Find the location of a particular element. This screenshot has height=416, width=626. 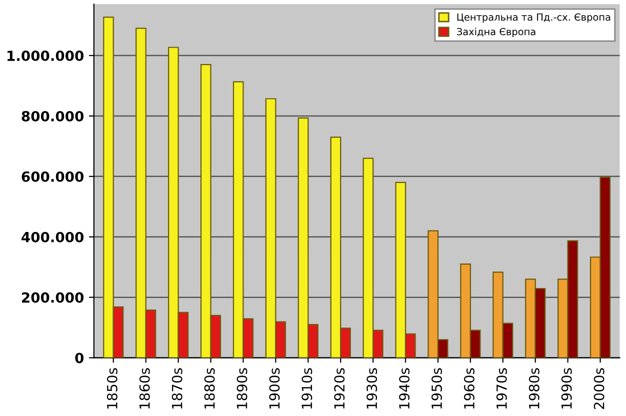

x-tick-label: 1920s is located at coordinates (339, 388).